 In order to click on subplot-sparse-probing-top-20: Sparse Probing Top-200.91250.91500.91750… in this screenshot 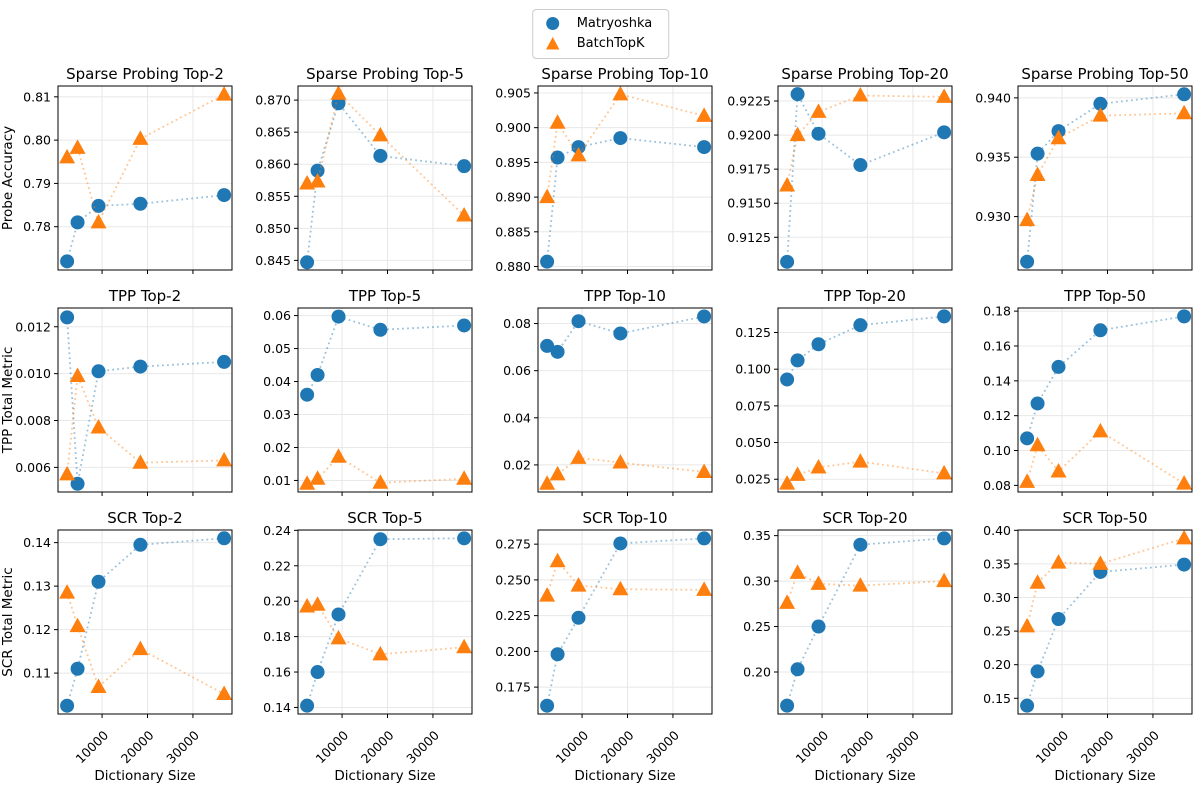, I will do `click(840, 169)`.